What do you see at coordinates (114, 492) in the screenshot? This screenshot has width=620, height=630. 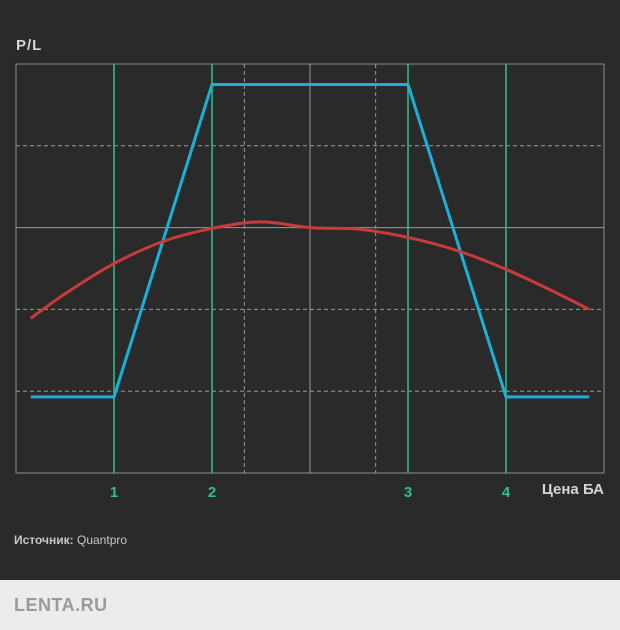 I see `x-tick-label-1: 1` at bounding box center [114, 492].